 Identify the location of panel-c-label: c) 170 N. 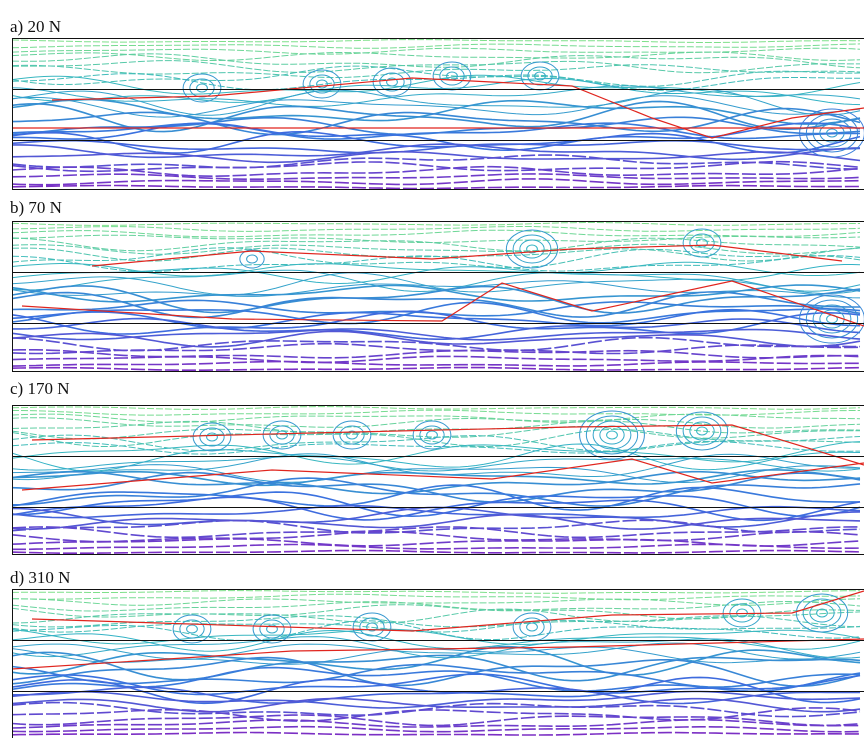
(40, 388).